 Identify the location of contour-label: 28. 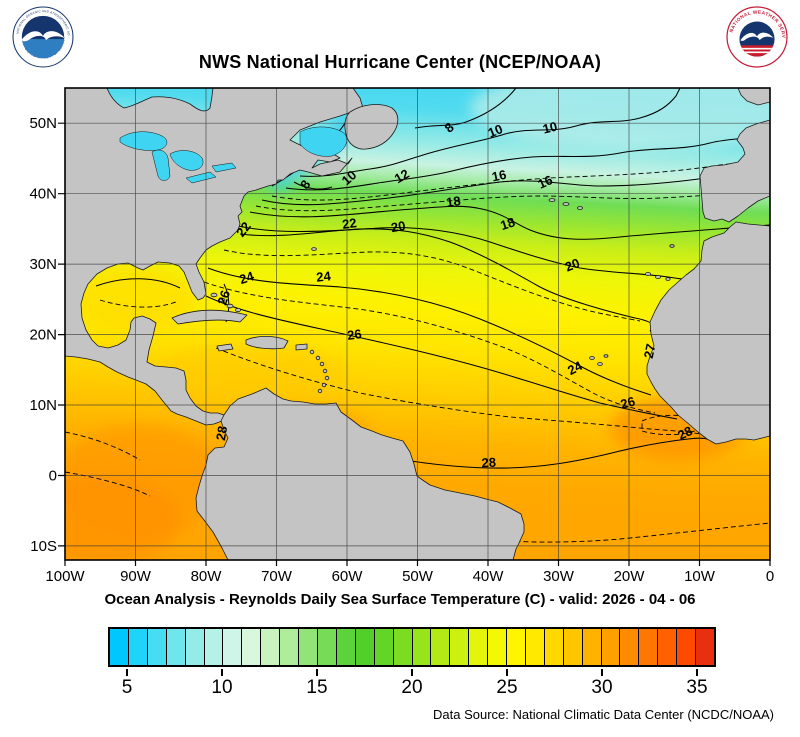
(685, 433).